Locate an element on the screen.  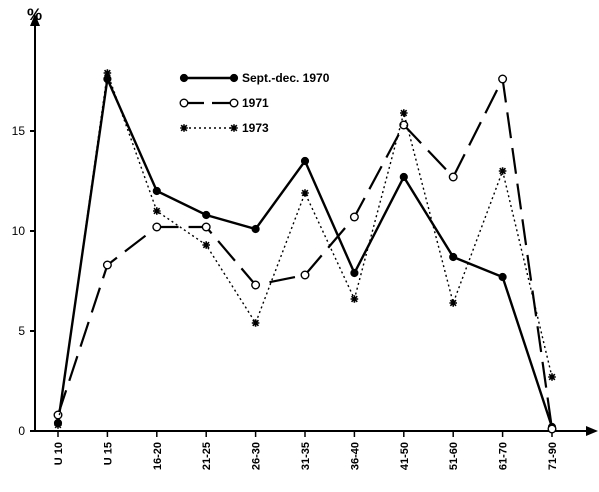
legend: Sept.-dec. 1970 1971 1973 is located at coordinates (254, 103).